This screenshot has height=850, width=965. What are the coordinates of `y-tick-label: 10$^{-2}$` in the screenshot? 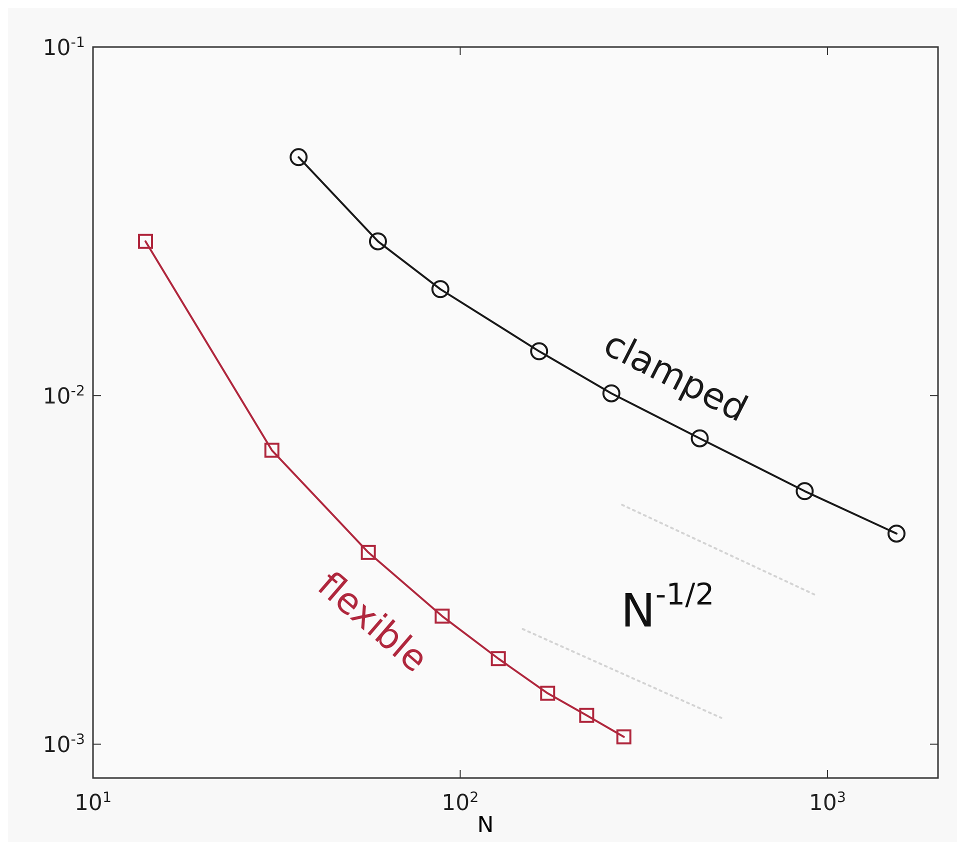 It's located at (63, 397).